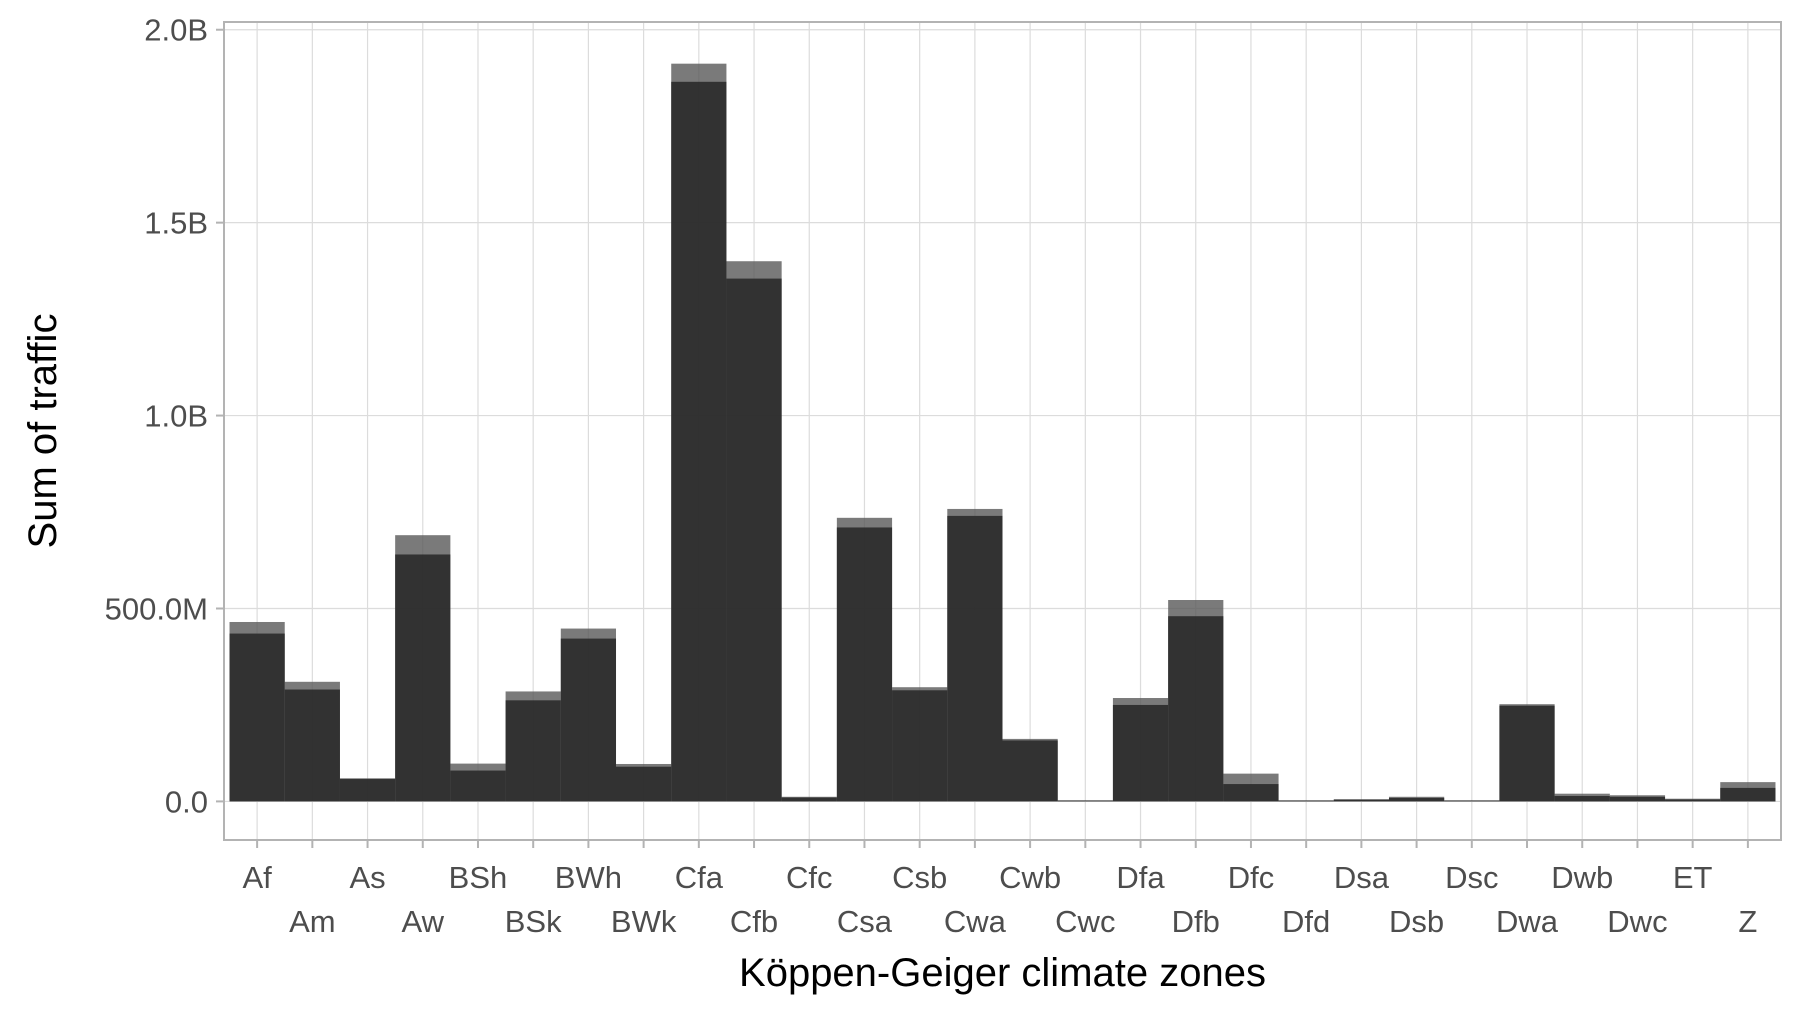 The height and width of the screenshot is (1012, 1800). Describe the element at coordinates (1748, 794) in the screenshot. I see `bar-z` at that location.